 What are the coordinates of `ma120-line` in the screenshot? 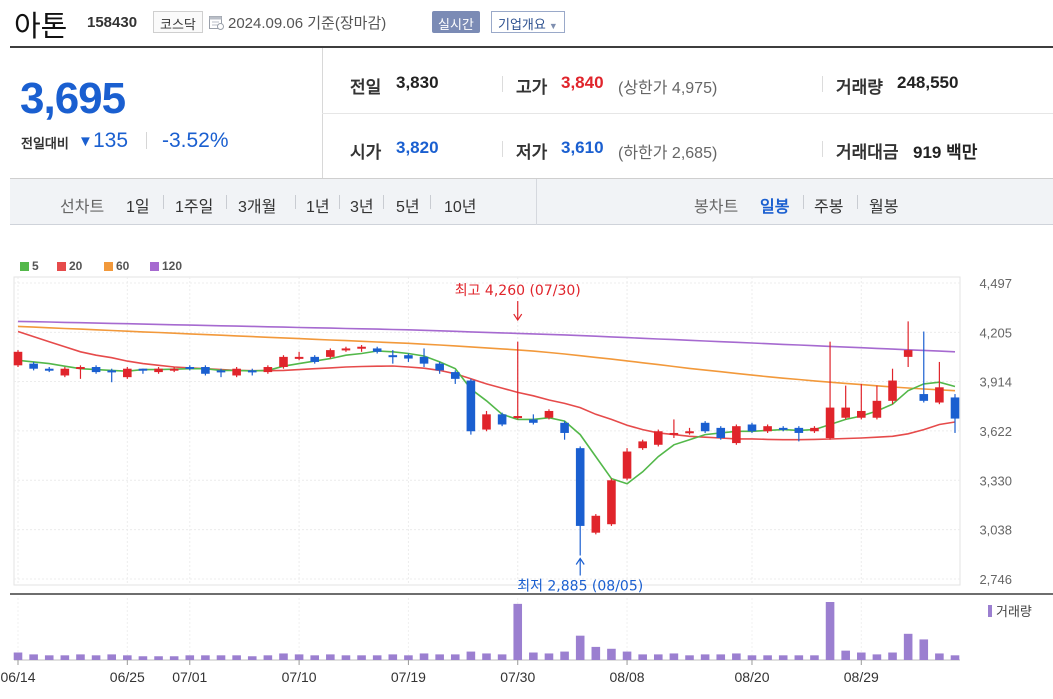 It's located at (486, 336).